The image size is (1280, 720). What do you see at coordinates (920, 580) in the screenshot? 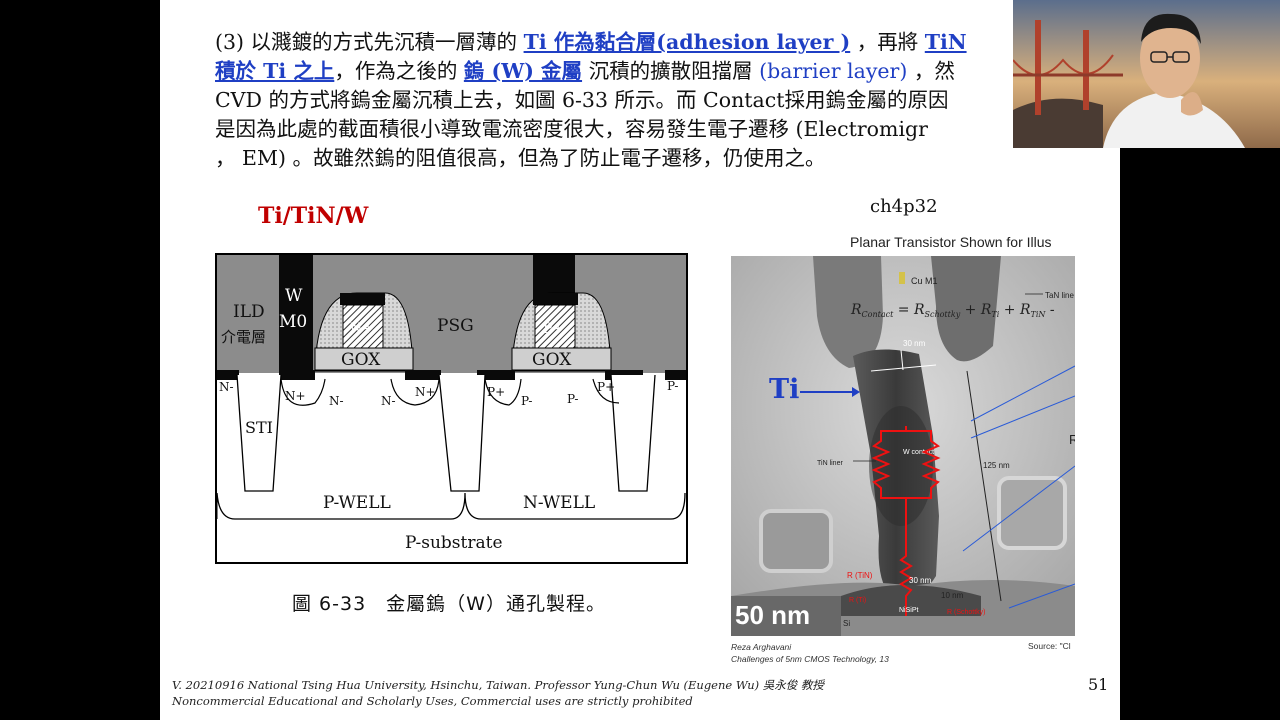
I see `tem-30nm-bottom: 30 nm` at bounding box center [920, 580].